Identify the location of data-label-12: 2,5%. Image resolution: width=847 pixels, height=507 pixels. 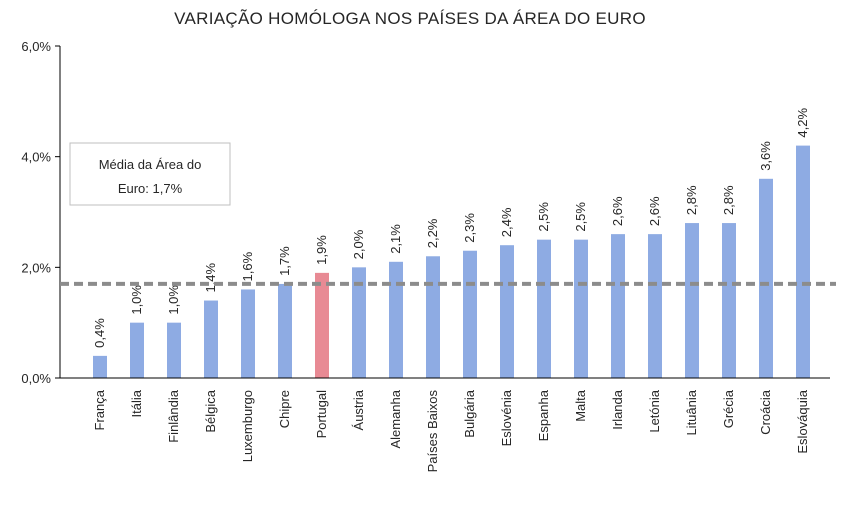
(543, 217).